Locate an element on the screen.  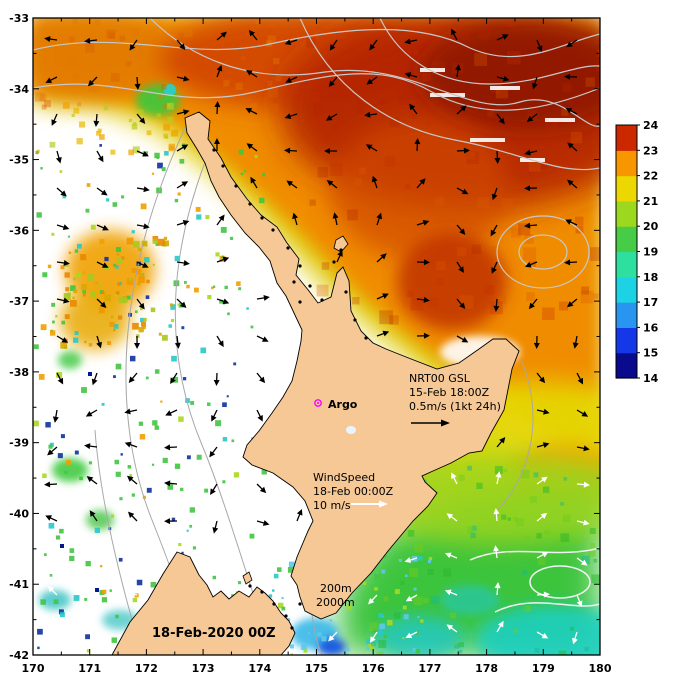
x-tick-label: 174 is located at coordinates (259, 668).